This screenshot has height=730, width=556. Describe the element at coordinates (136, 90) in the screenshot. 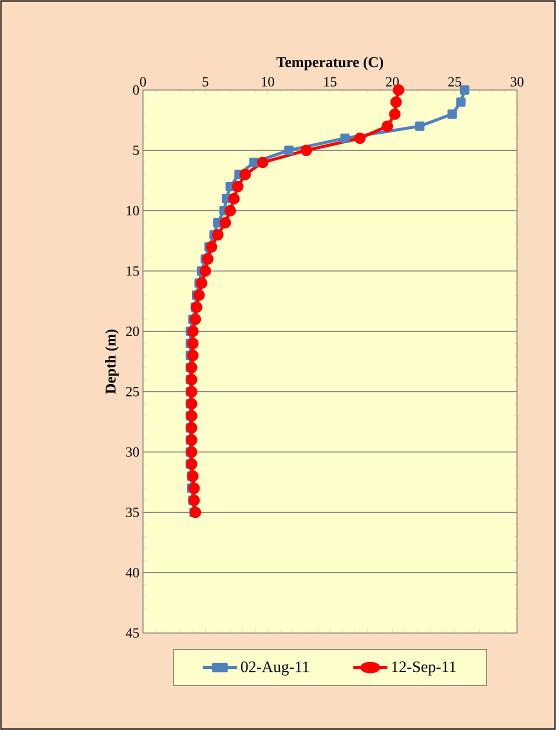

I see `y-tick-label: 0` at that location.